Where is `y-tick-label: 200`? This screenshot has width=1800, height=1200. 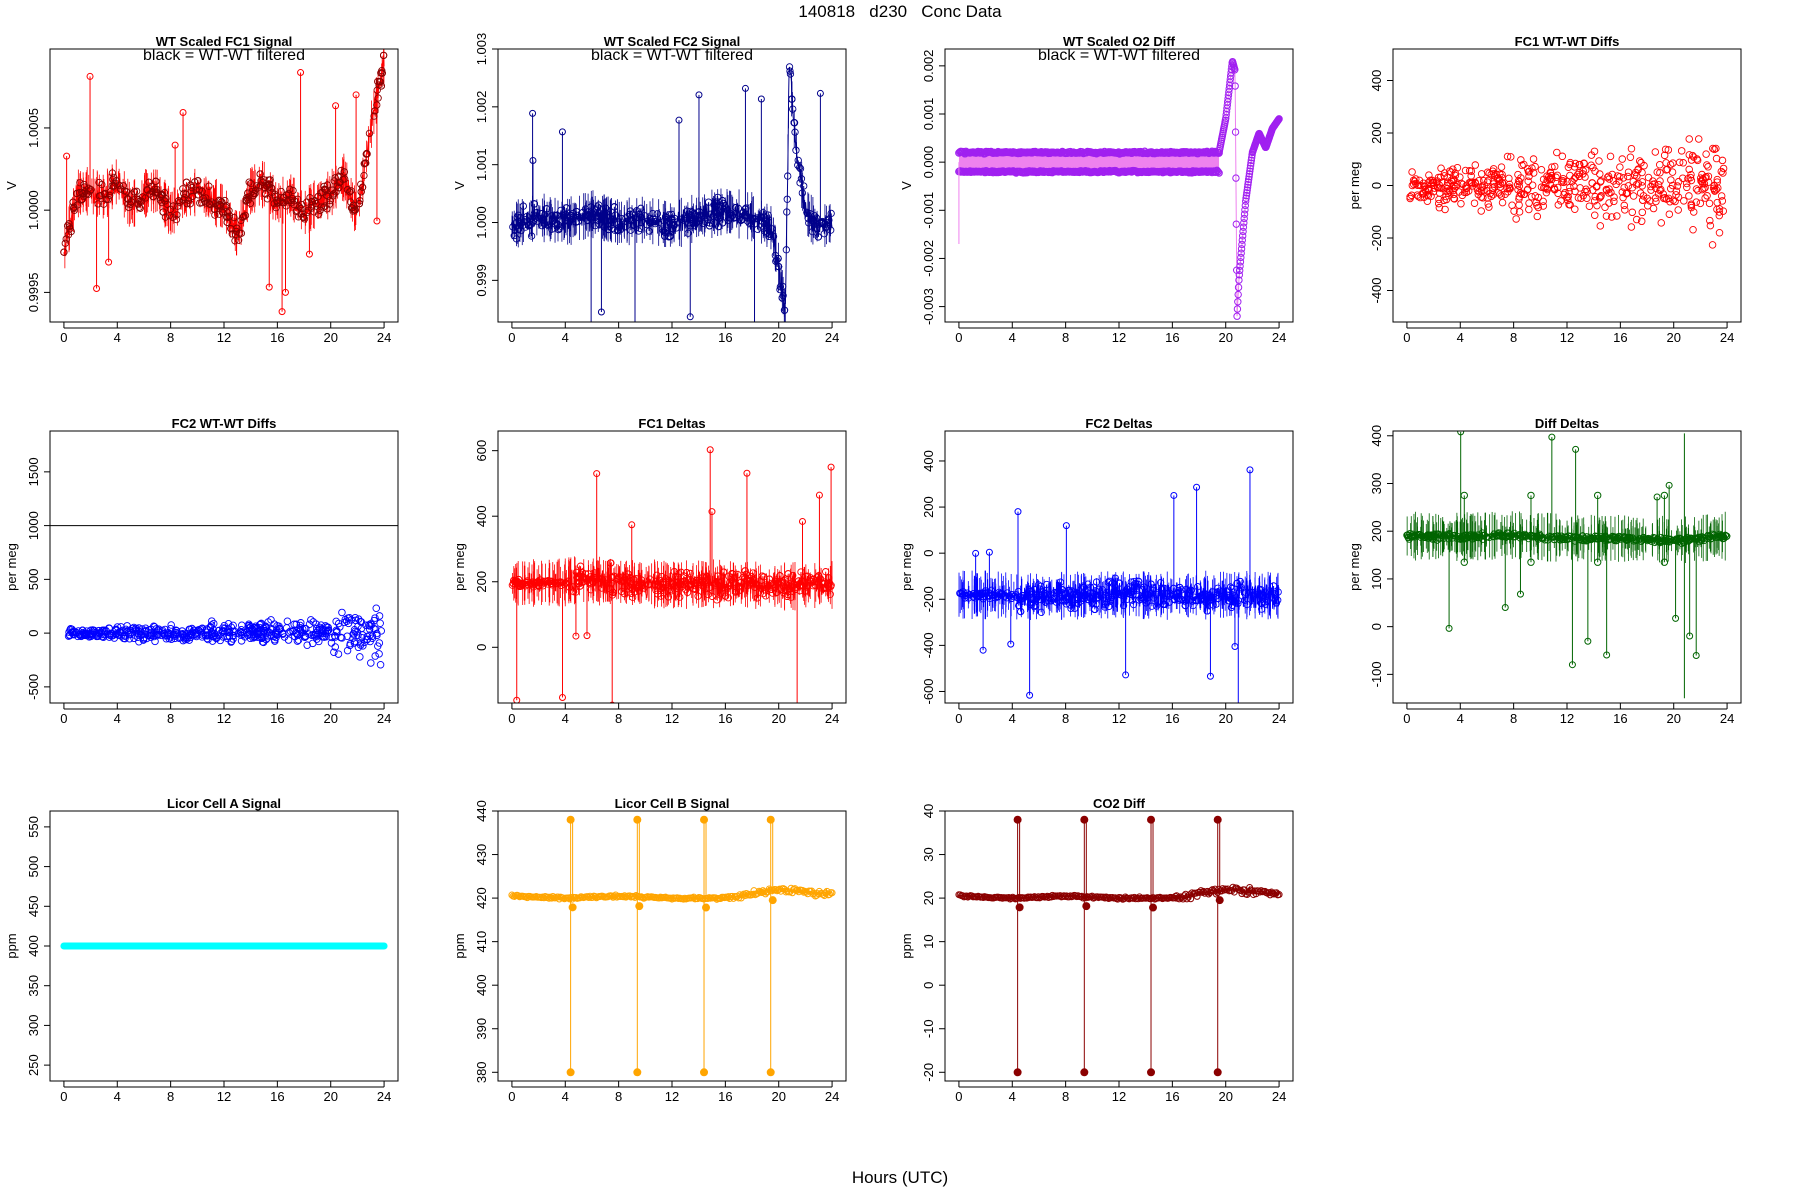 y-tick-label: 200 is located at coordinates (1376, 133).